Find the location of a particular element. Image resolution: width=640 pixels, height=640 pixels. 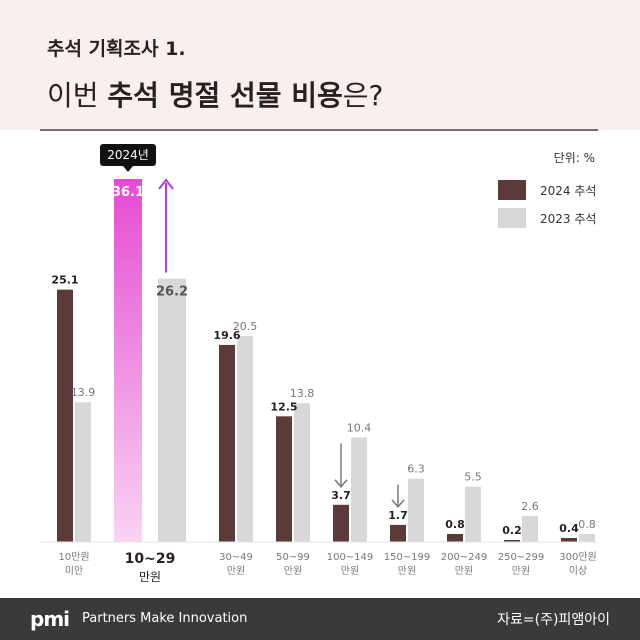

category-label-5-line1: 150~199 is located at coordinates (407, 557).